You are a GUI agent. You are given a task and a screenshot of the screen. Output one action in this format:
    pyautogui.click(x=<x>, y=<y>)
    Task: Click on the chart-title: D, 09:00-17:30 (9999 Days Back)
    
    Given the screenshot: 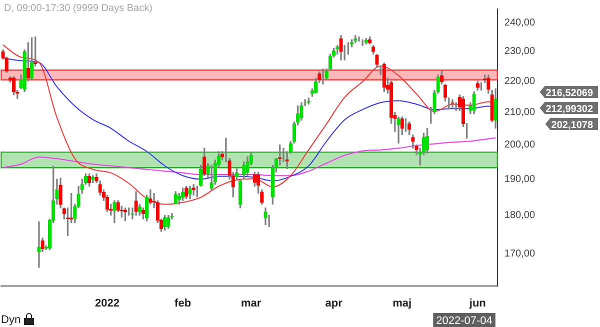 What is the action you would take?
    pyautogui.click(x=78, y=8)
    